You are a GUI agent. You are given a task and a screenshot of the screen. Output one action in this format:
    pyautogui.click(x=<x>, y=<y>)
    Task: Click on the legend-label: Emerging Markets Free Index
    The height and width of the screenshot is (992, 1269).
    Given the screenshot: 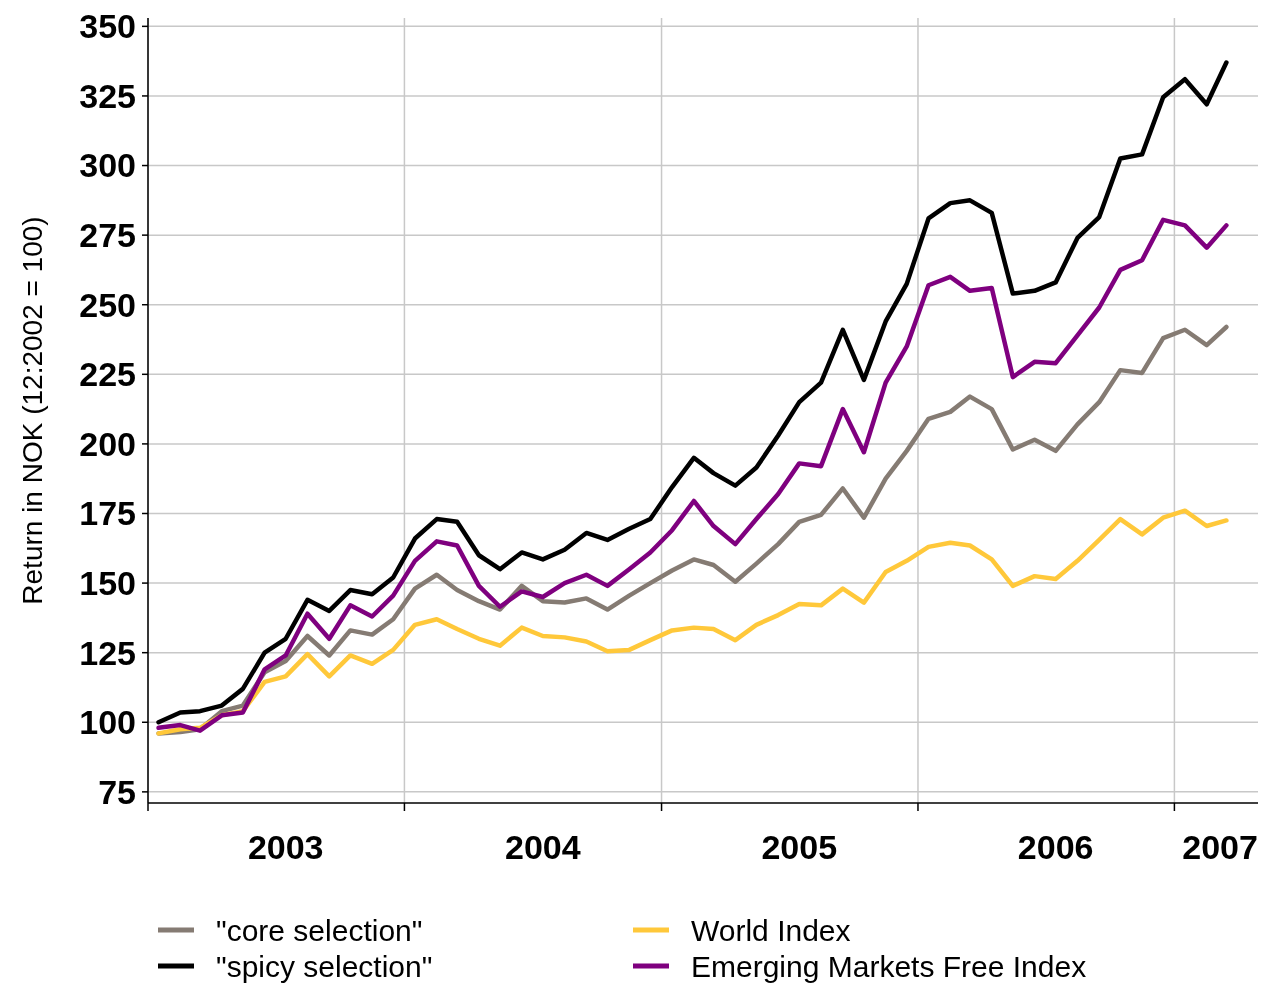 What is the action you would take?
    pyautogui.click(x=889, y=966)
    